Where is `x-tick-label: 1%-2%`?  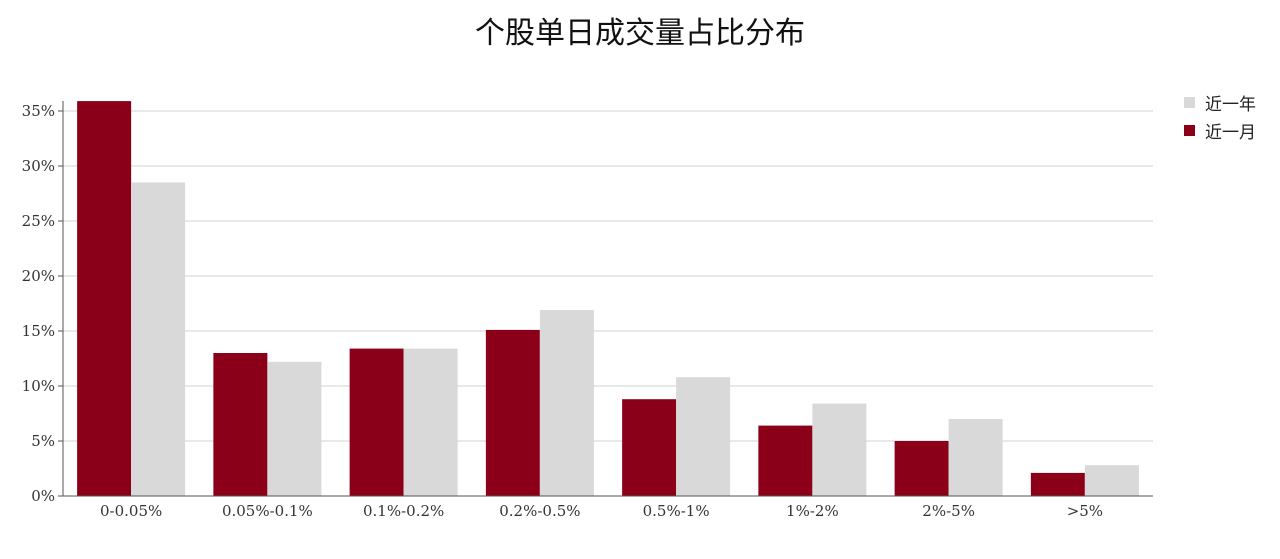 x-tick-label: 1%-2% is located at coordinates (812, 511).